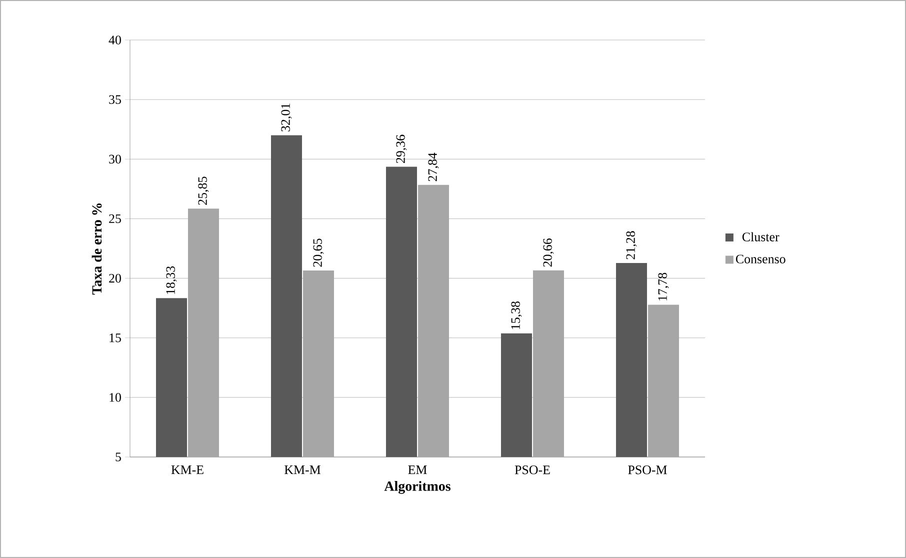 Image resolution: width=906 pixels, height=558 pixels. I want to click on x-tick-label: PSO-M, so click(647, 470).